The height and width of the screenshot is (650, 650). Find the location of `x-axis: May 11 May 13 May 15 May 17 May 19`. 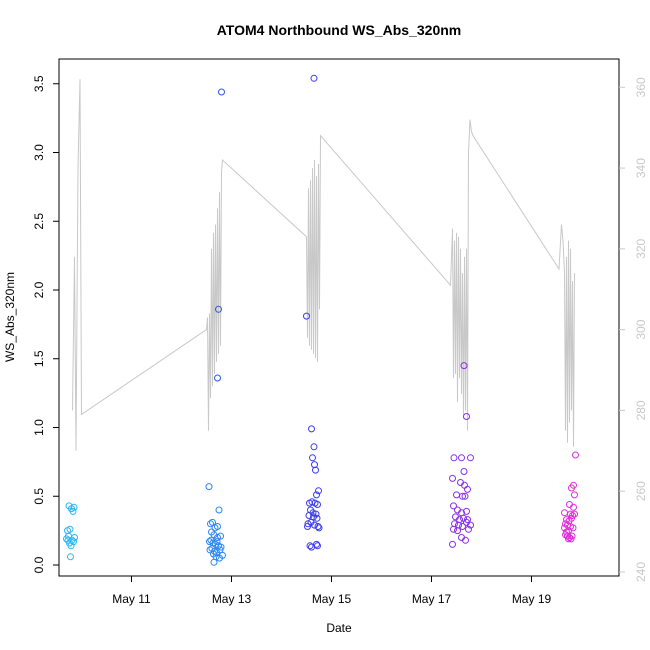

x-axis: May 11 May 13 May 15 May 17 May 19 is located at coordinates (331, 591).